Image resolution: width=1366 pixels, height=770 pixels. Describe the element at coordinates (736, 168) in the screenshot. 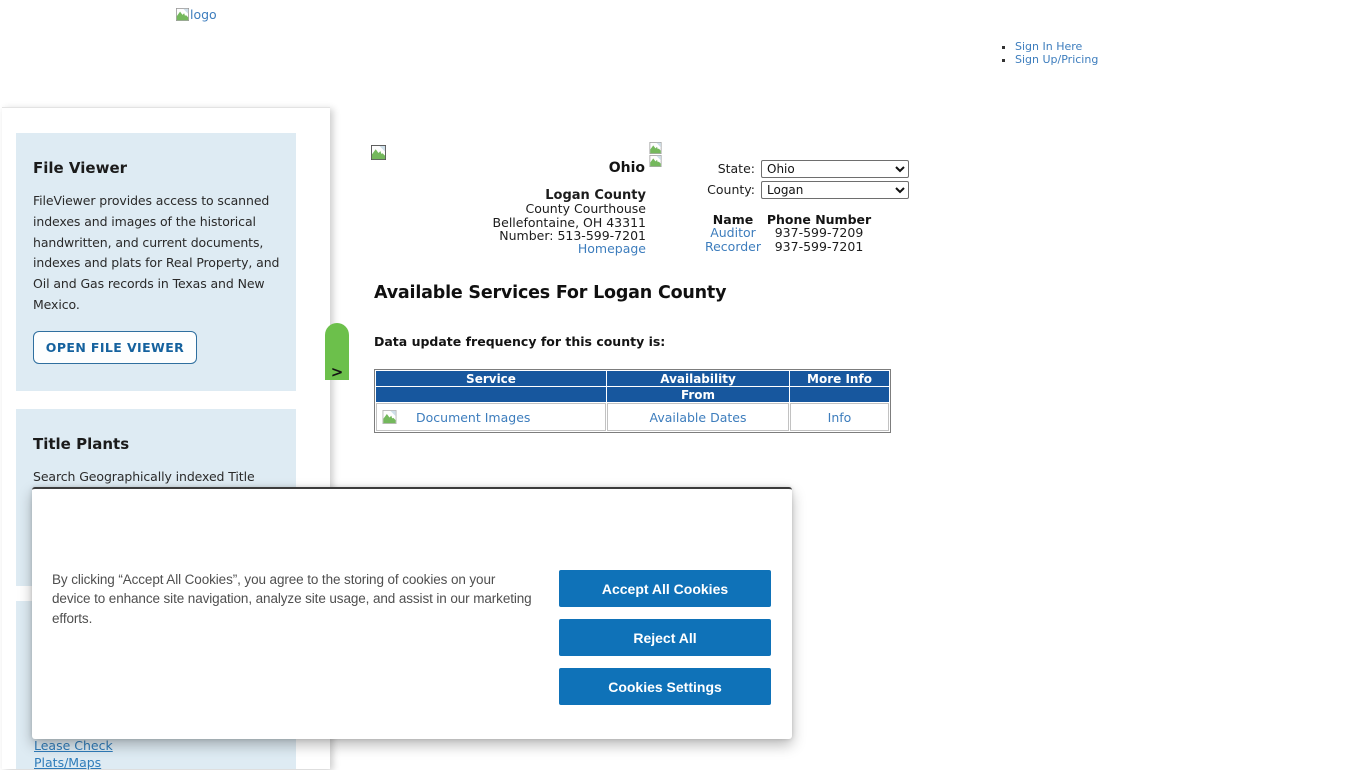

I see `state-select-label: State:` at that location.